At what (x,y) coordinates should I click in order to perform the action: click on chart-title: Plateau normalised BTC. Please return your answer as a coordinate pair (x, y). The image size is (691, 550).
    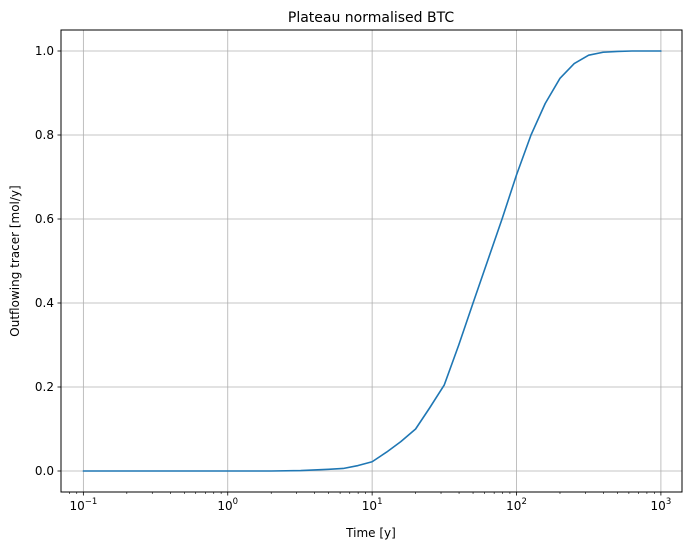
    Looking at the image, I should click on (371, 18).